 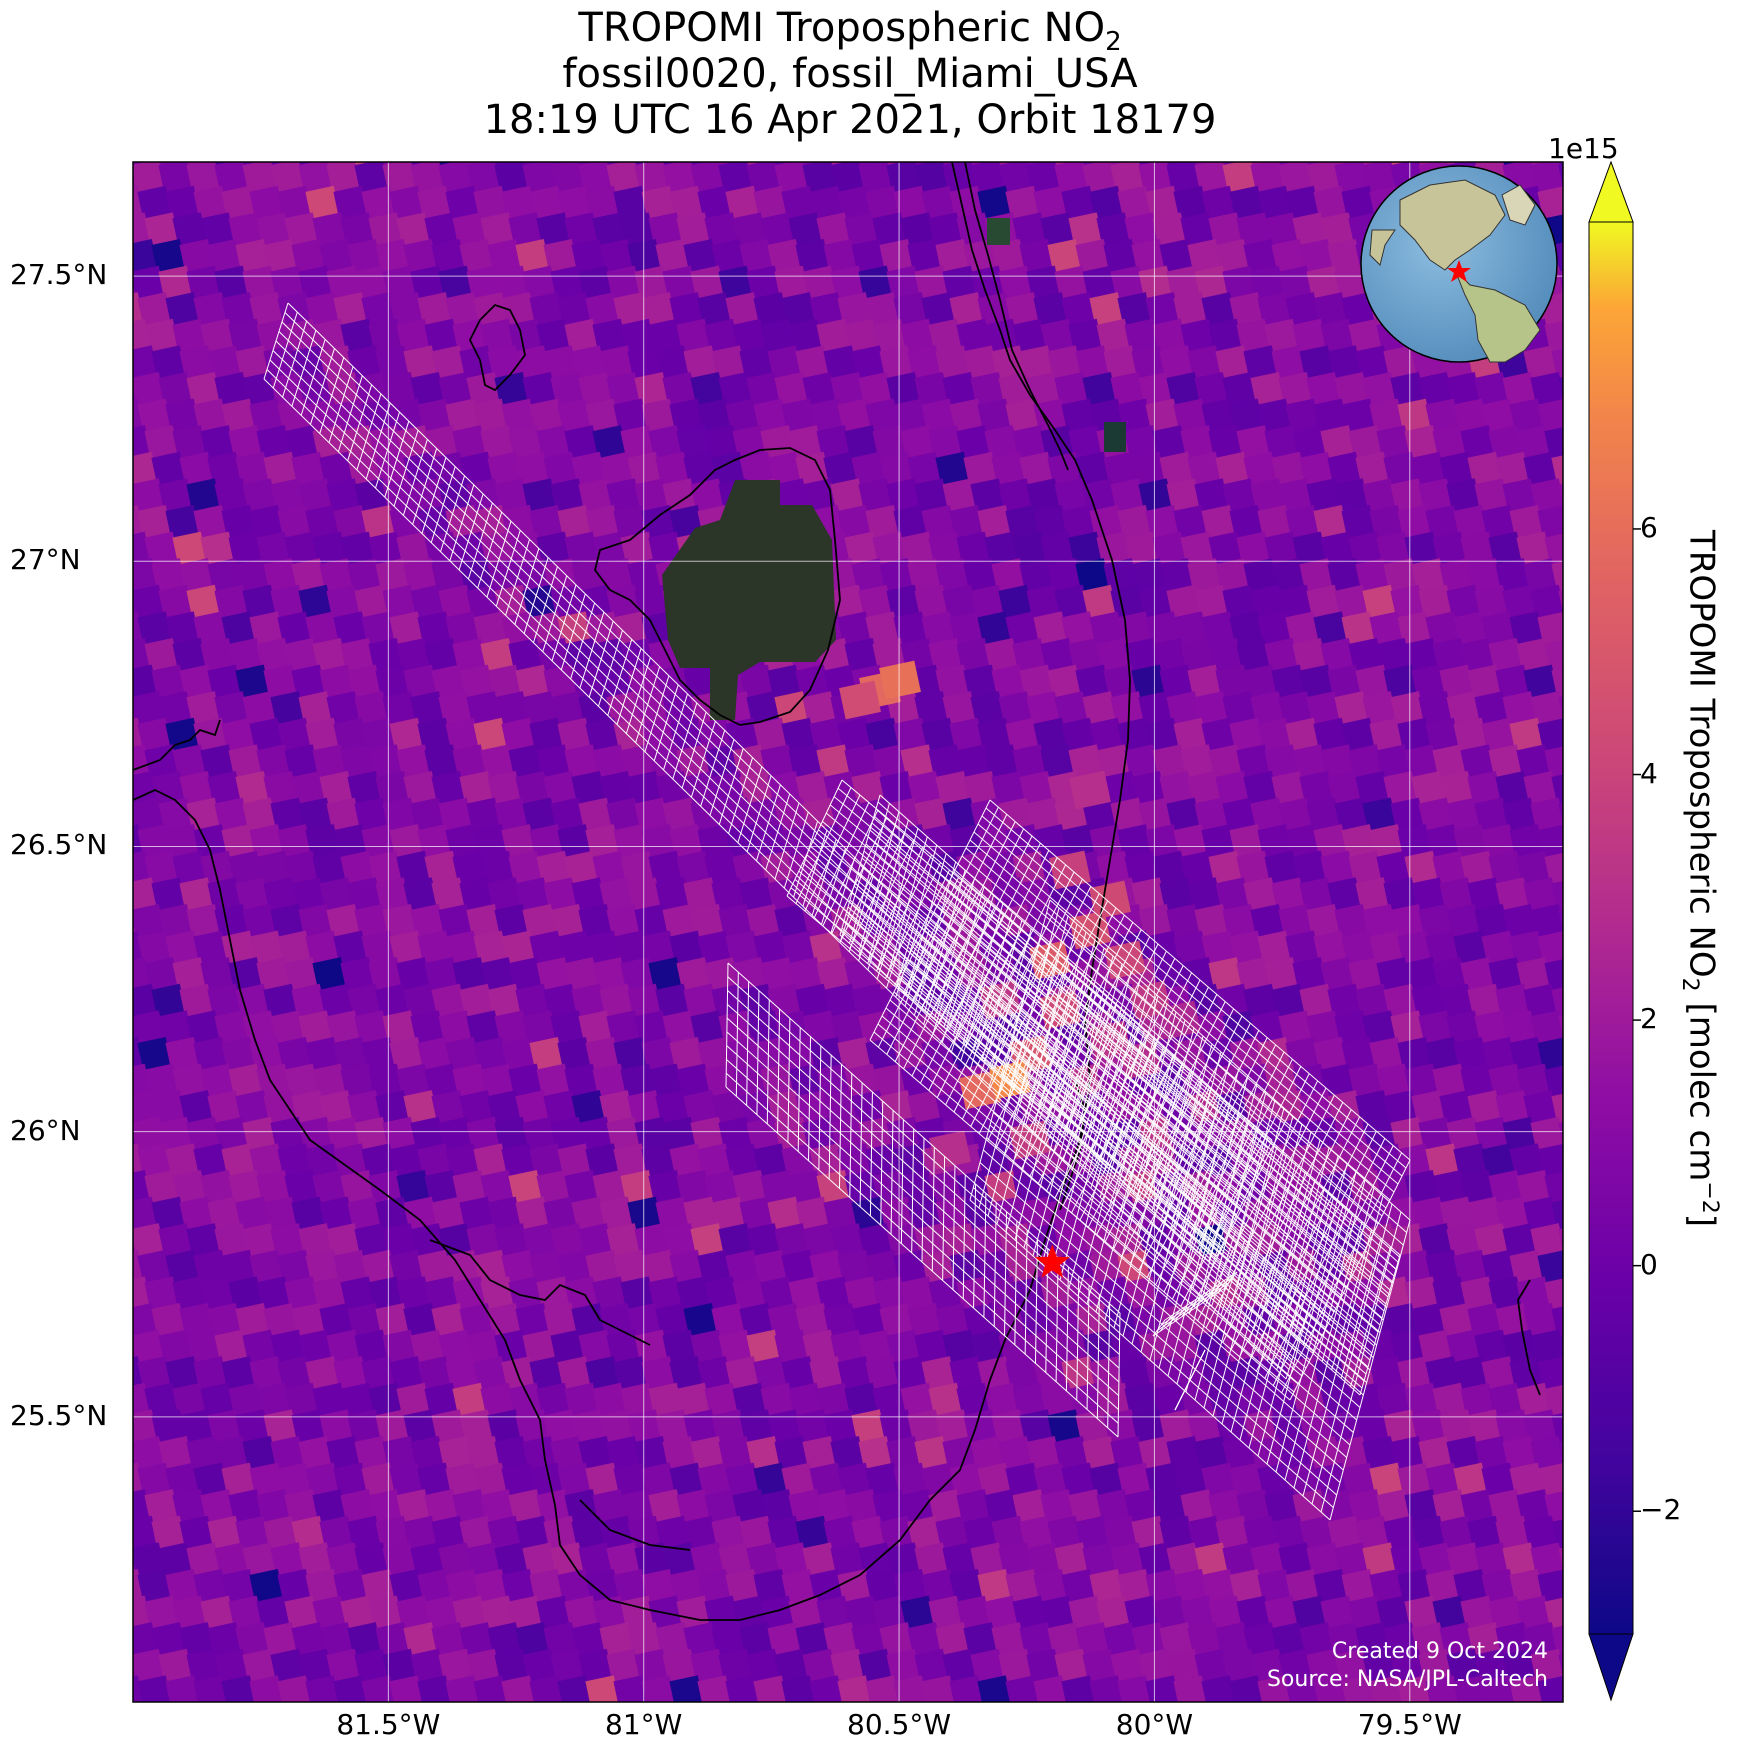 What do you see at coordinates (1649, 1019) in the screenshot?
I see `colorbar-tick-label: 2` at bounding box center [1649, 1019].